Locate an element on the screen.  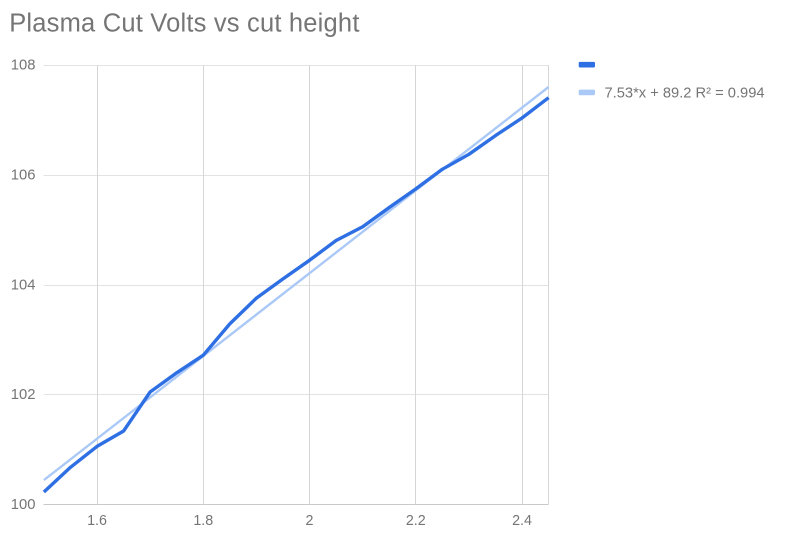
svg-text: 104 is located at coordinates (23, 285).